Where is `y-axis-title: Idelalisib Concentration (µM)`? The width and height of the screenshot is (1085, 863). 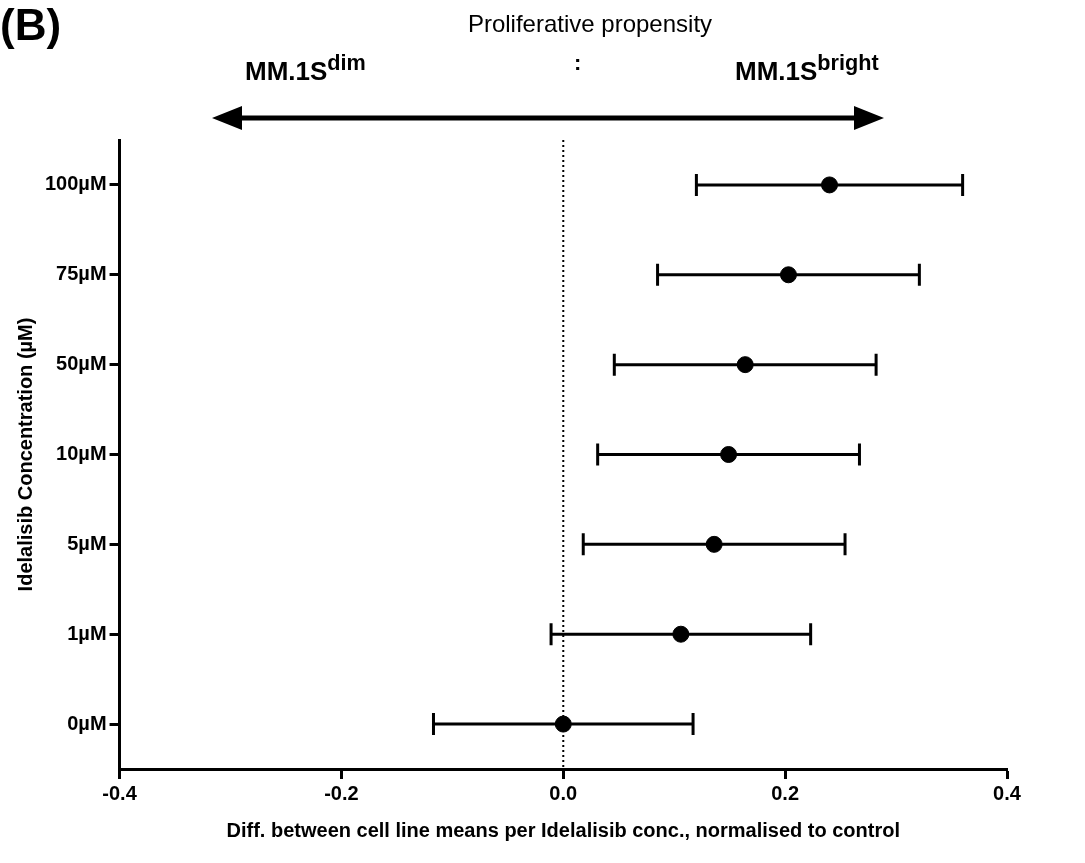 y-axis-title: Idelalisib Concentration (µM) is located at coordinates (24, 454).